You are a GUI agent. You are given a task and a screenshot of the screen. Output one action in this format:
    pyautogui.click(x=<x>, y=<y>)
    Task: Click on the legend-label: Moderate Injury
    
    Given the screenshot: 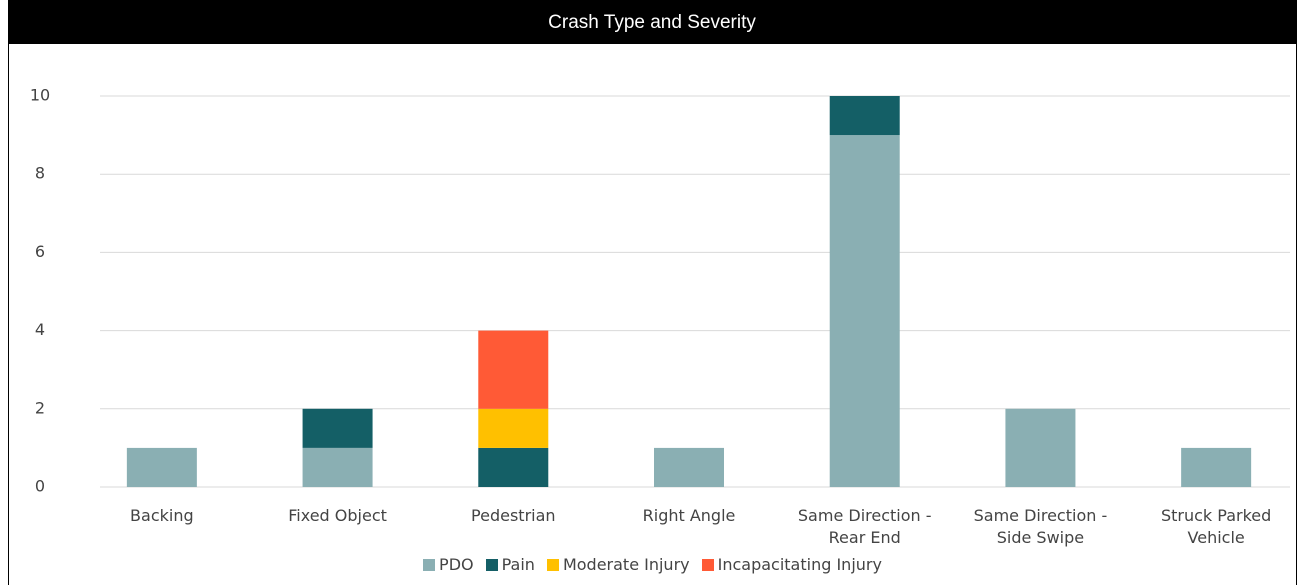 What is the action you would take?
    pyautogui.click(x=626, y=564)
    